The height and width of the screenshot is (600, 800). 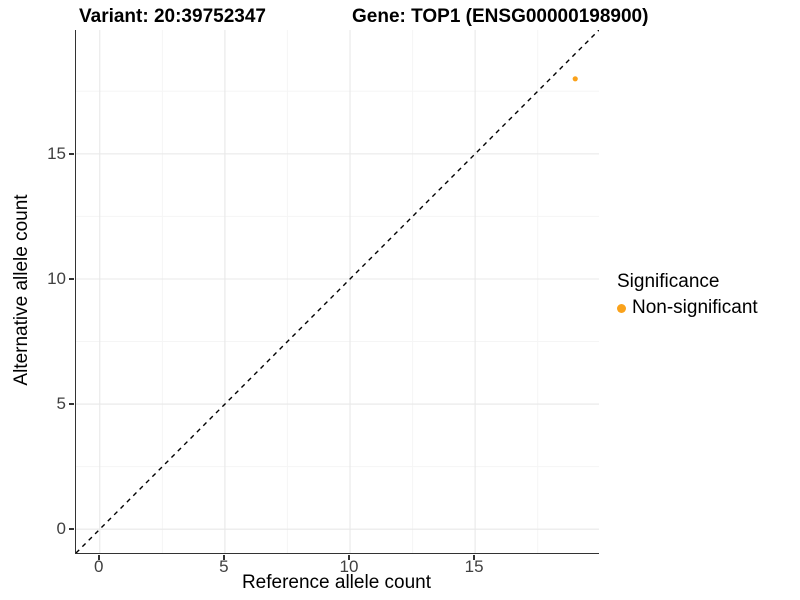 I want to click on y-tick-label: 0, so click(x=61, y=529).